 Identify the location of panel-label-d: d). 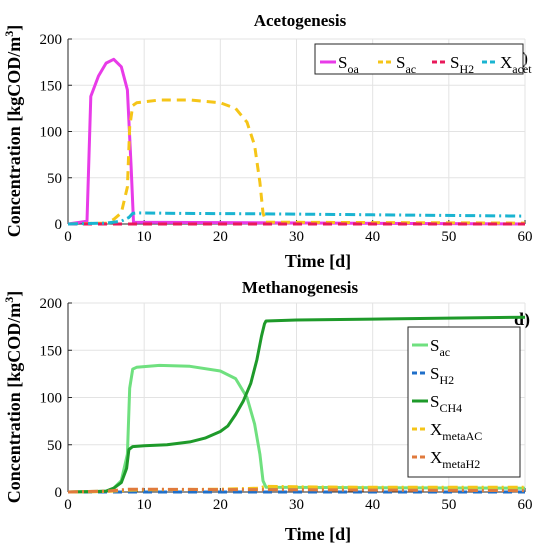
(522, 319).